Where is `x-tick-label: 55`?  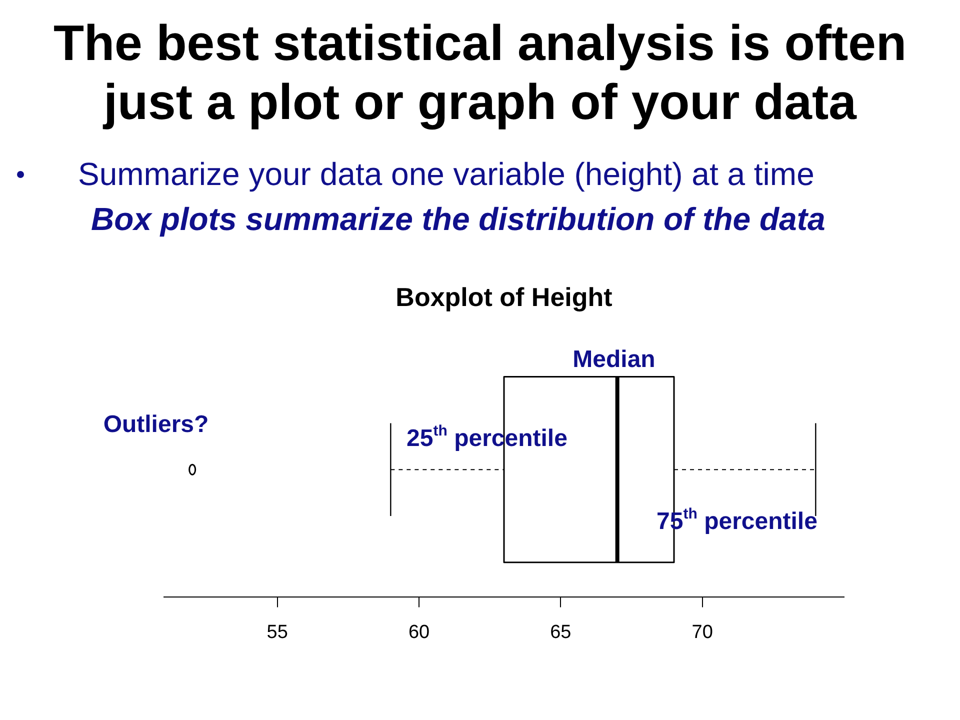 x-tick-label: 55 is located at coordinates (277, 632).